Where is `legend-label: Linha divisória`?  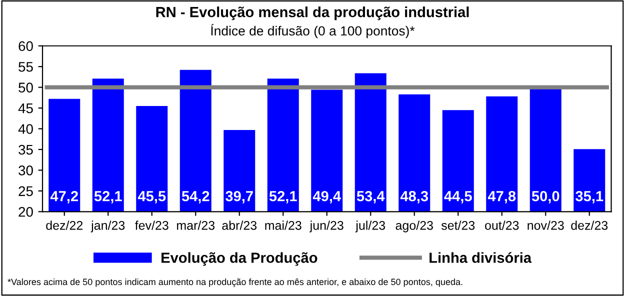
legend-label: Linha divisória is located at coordinates (481, 257).